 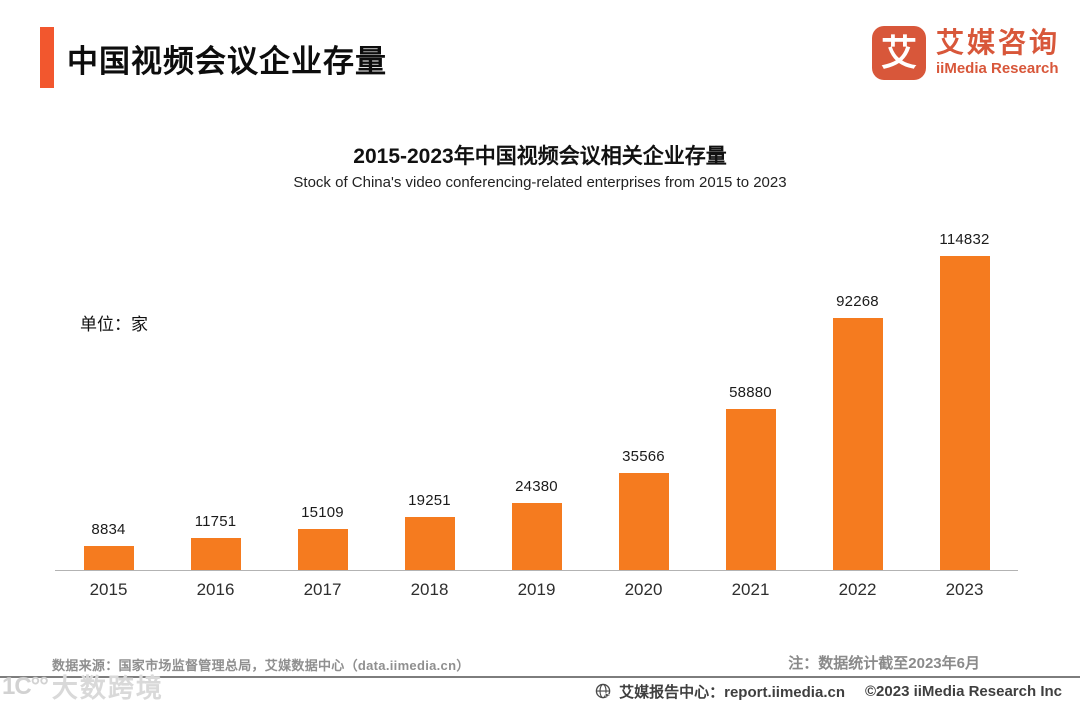 I want to click on bar-value-label: 35566, so click(x=643, y=456).